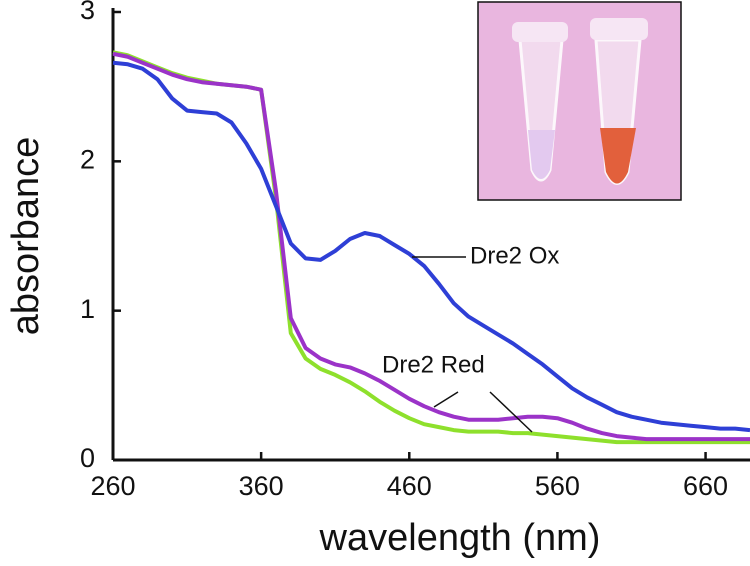 This screenshot has height=566, width=750. What do you see at coordinates (112, 486) in the screenshot?
I see `x-tick-label: 260` at bounding box center [112, 486].